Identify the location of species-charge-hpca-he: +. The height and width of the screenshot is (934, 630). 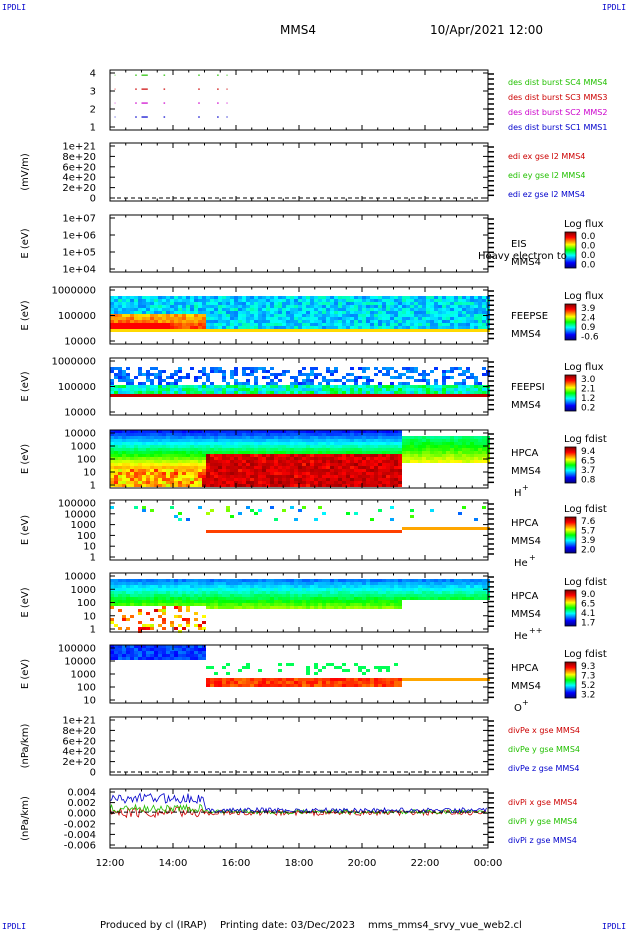
(532, 557).